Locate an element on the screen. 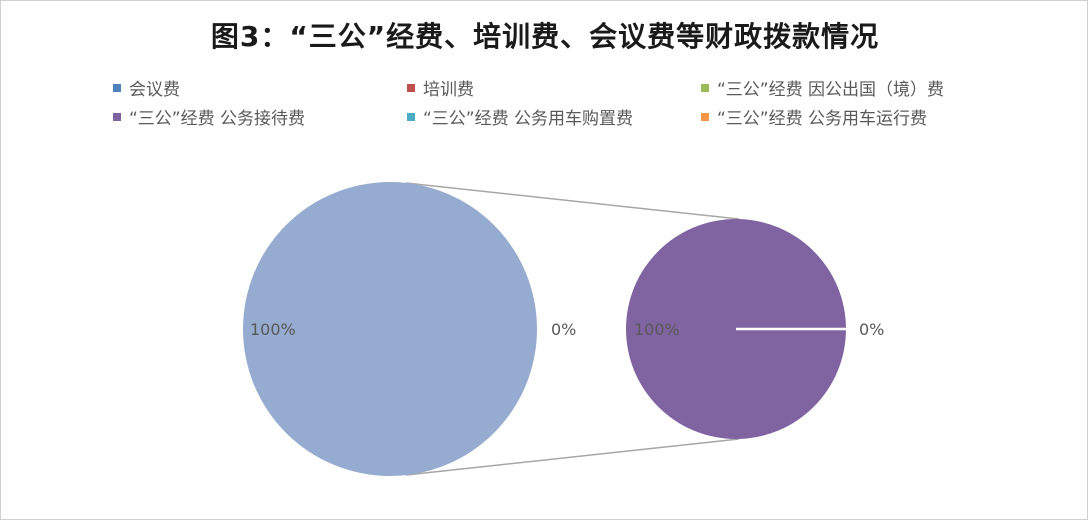 This screenshot has width=1088, height=520. legend-item-reception: “三公”经费 公务接待费 is located at coordinates (209, 119).